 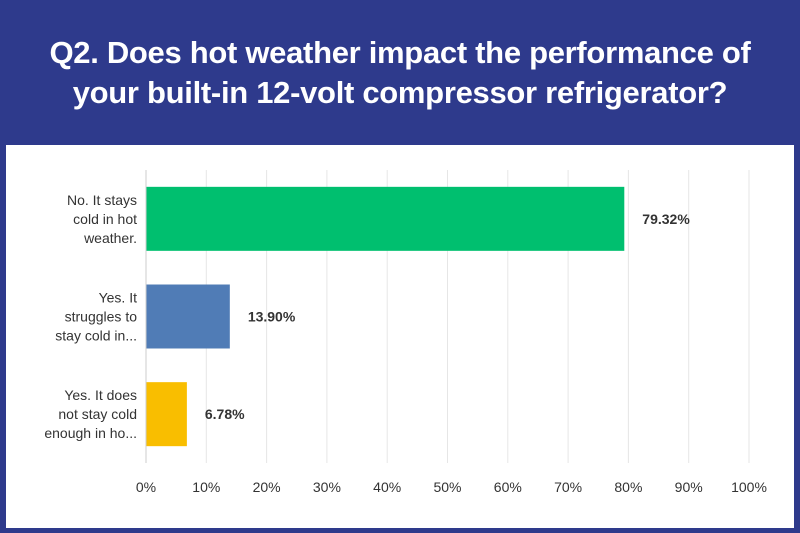 I want to click on value-label: 13.90%, so click(x=272, y=317).